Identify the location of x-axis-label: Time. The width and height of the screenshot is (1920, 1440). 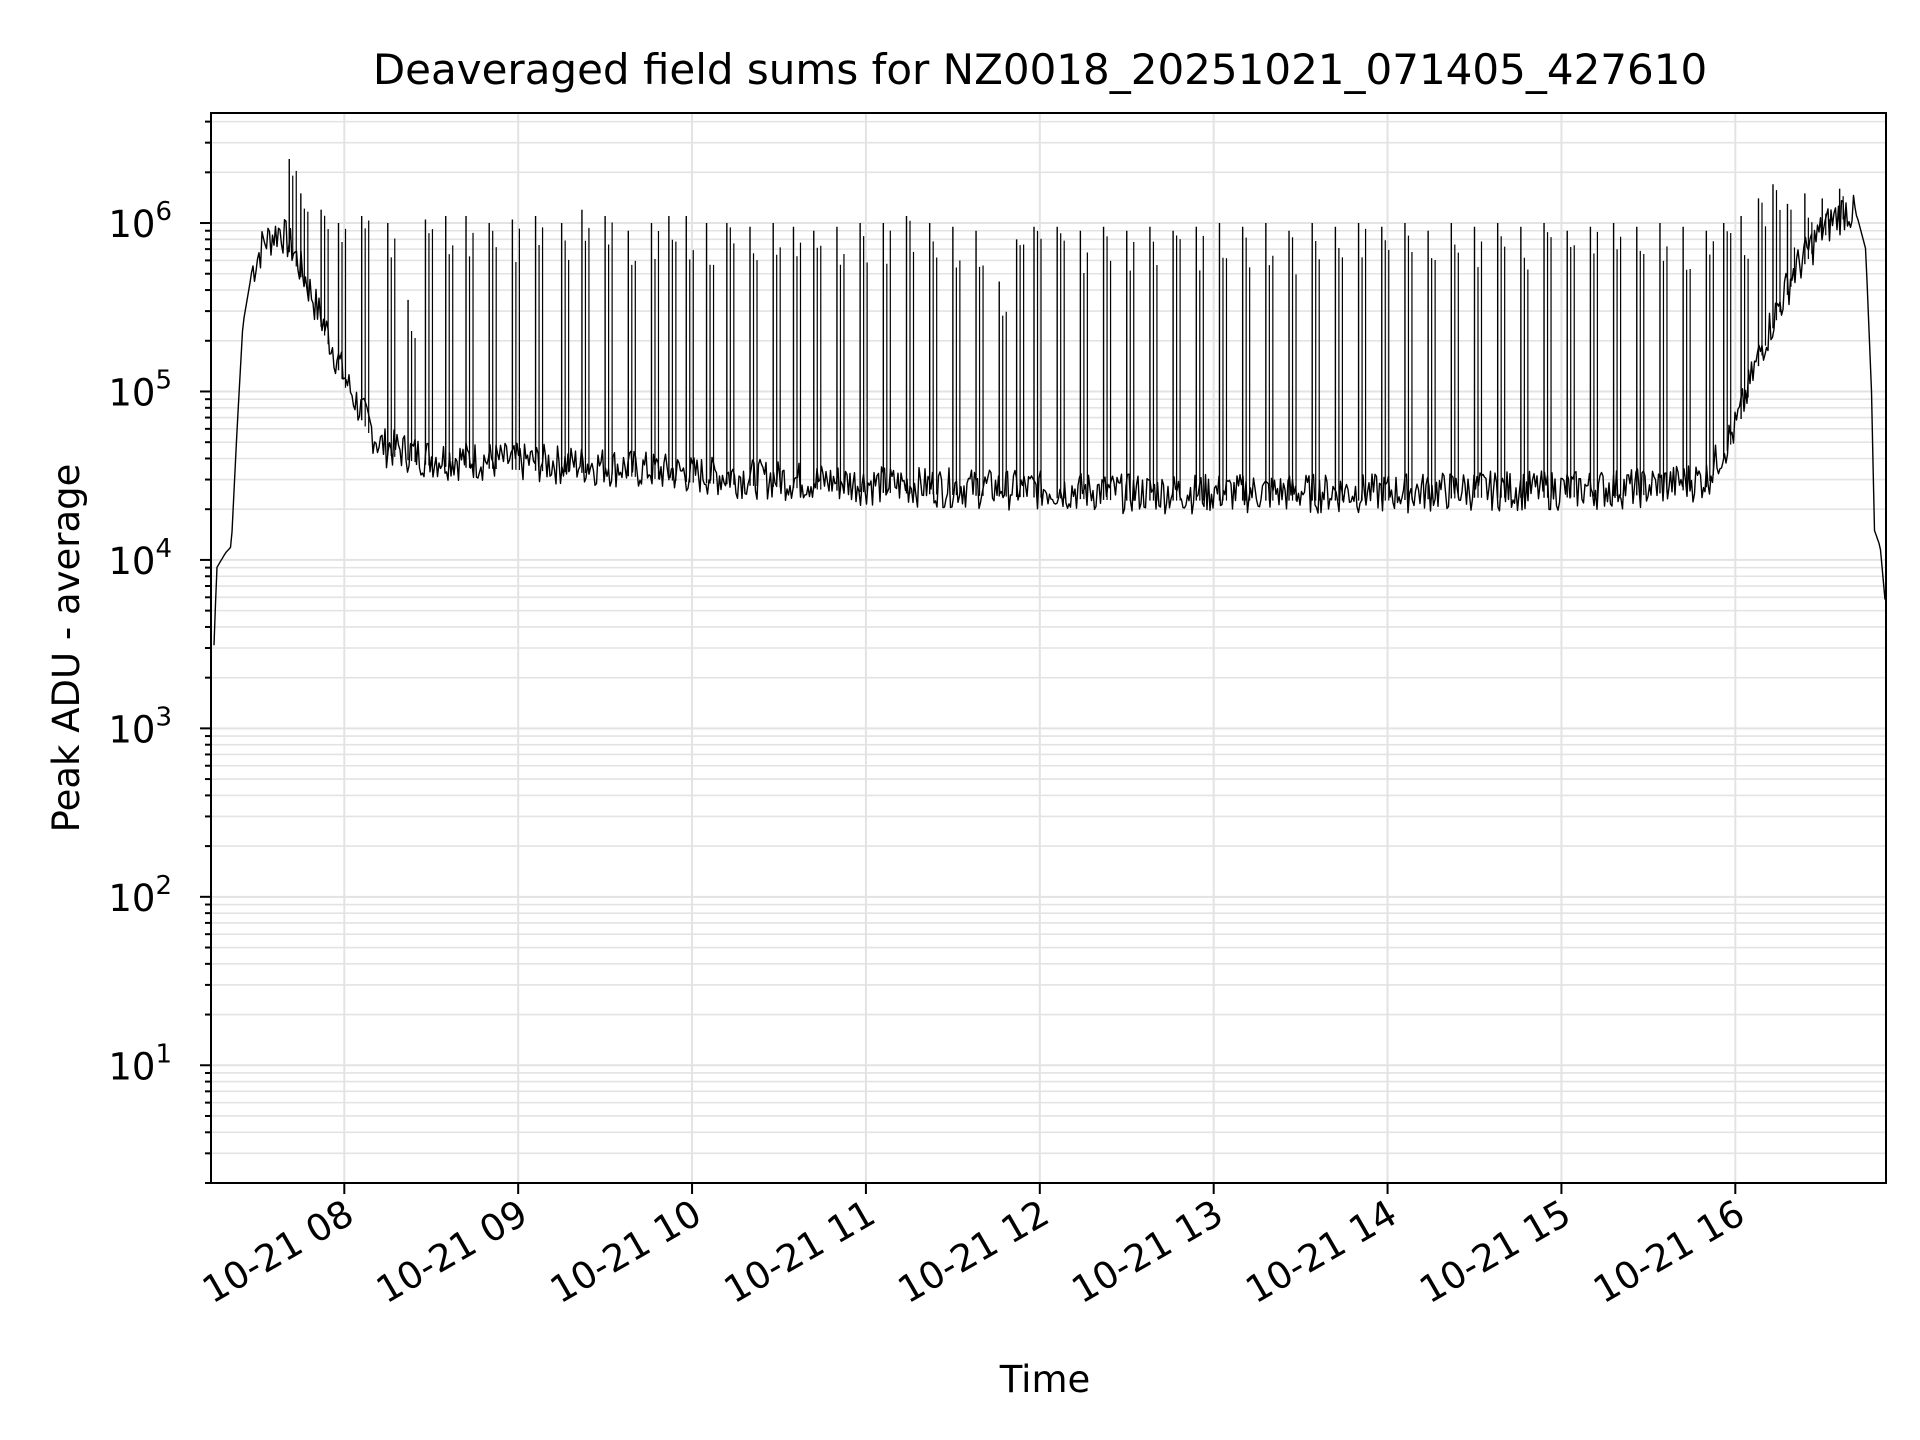
(1045, 1379).